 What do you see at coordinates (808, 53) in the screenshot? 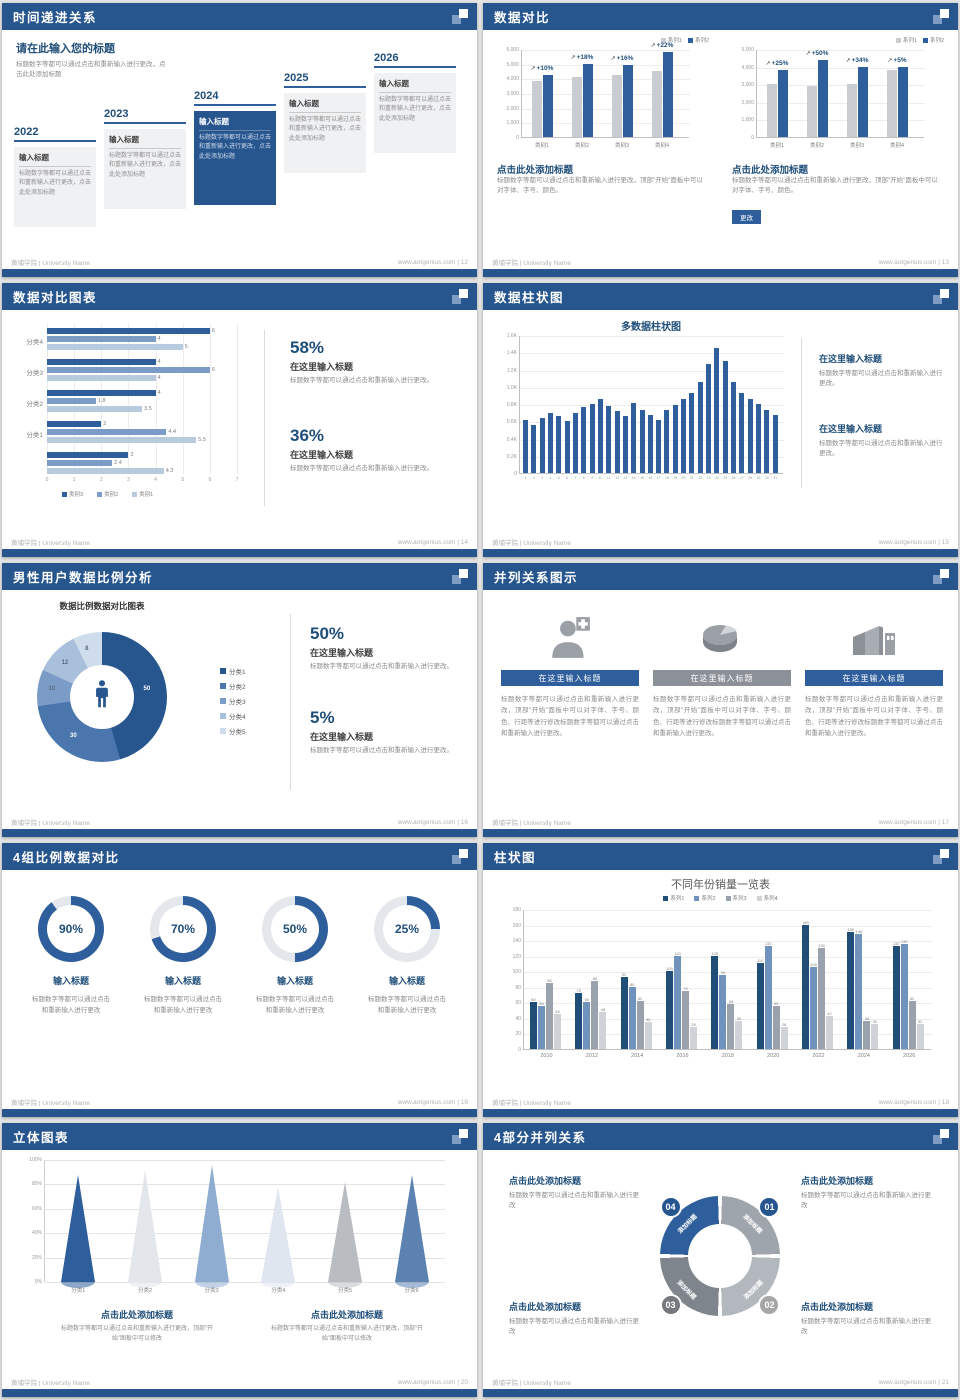
I see `up-arrow-icon: ↗` at bounding box center [808, 53].